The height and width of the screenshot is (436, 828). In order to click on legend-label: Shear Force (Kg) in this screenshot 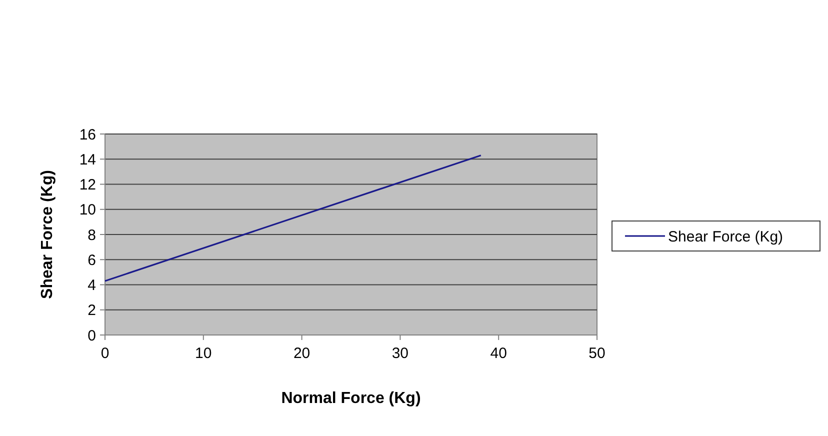, I will do `click(726, 237)`.